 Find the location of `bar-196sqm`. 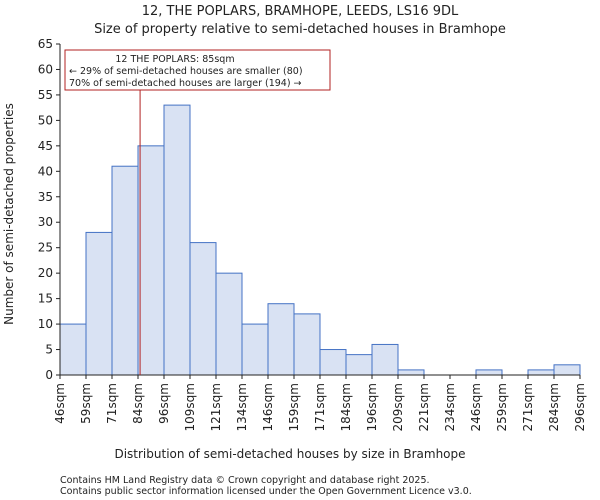

bar-196sqm is located at coordinates (385, 359).